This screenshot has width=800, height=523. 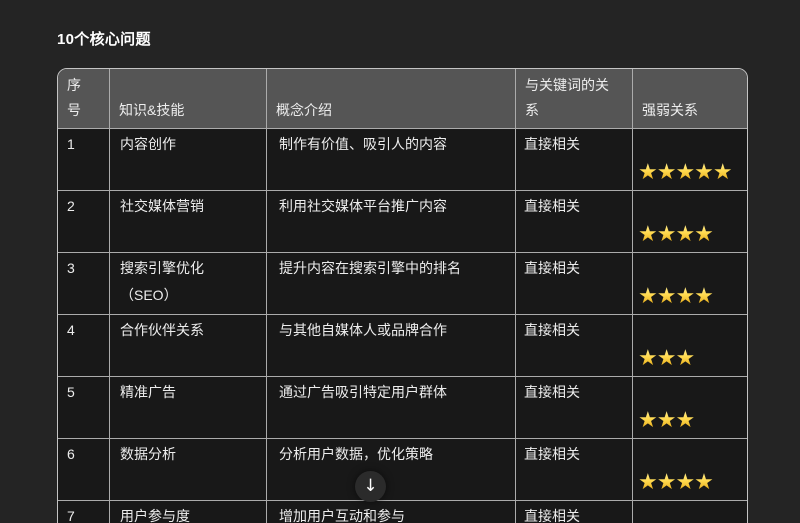 I want to click on concept-cell: 通过广告吸引特定用户群体, so click(x=391, y=407).